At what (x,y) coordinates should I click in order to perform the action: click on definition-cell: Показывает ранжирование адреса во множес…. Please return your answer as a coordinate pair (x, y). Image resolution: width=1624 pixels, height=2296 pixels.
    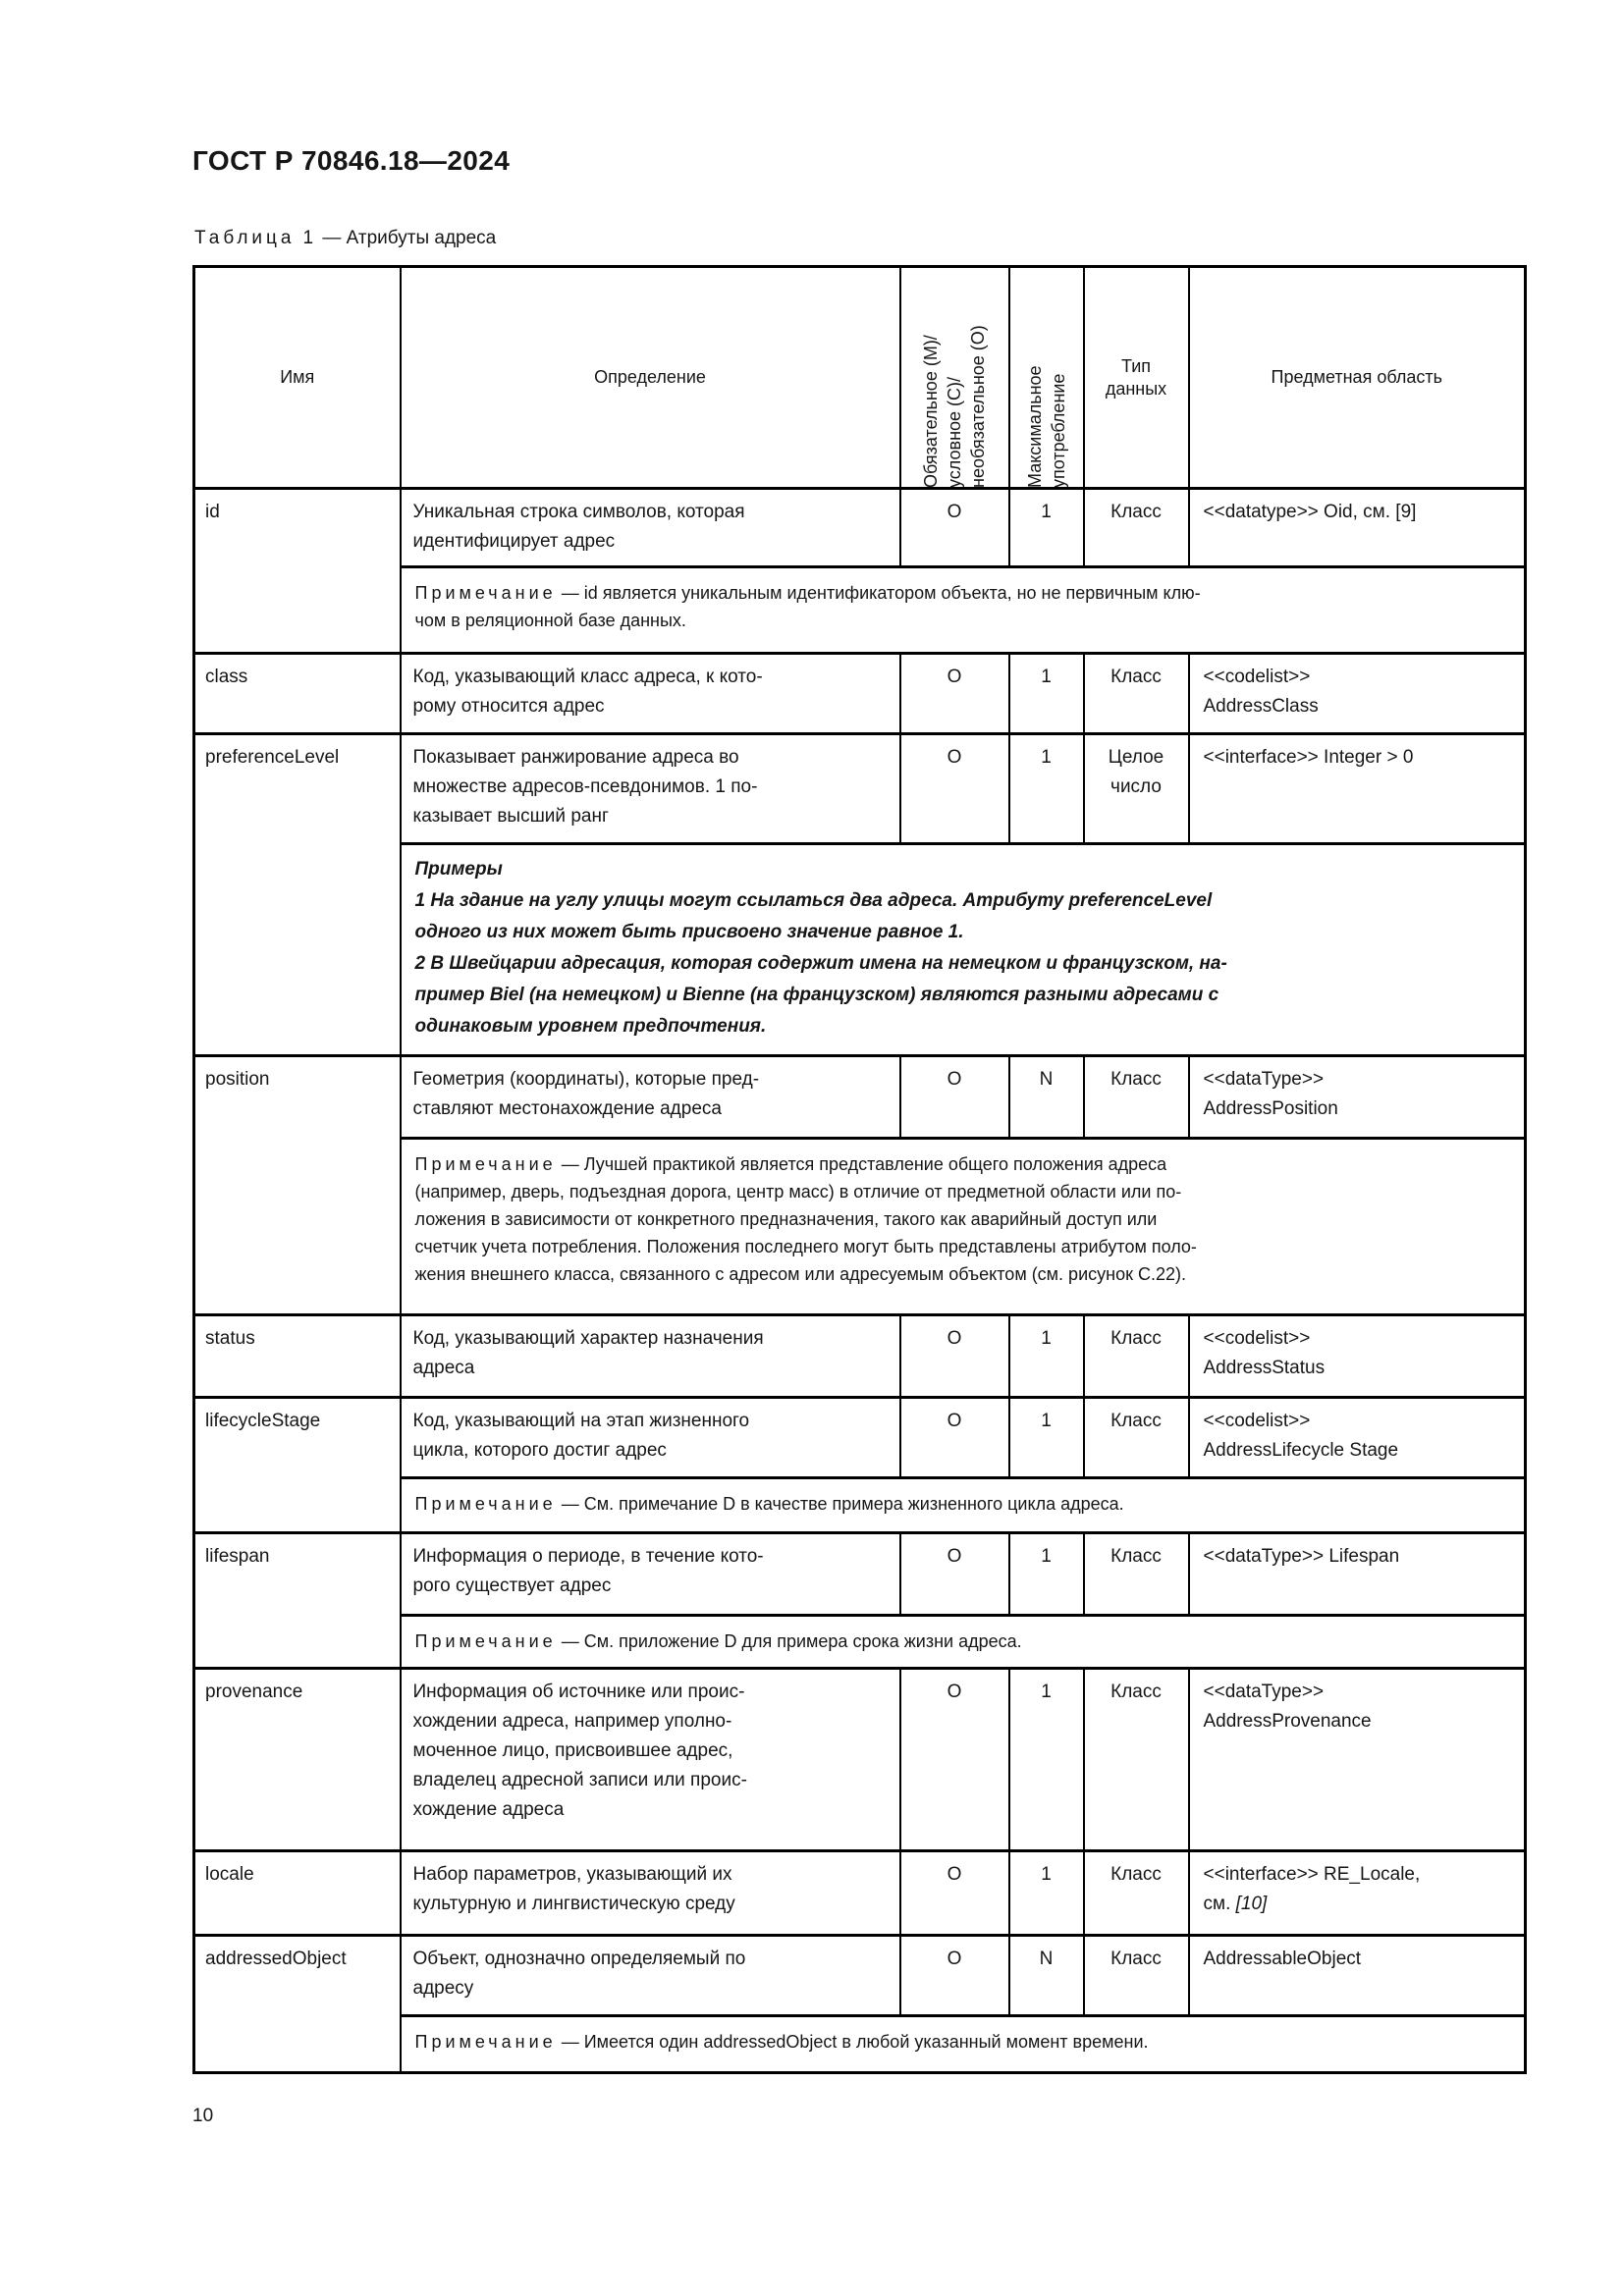
    Looking at the image, I should click on (650, 788).